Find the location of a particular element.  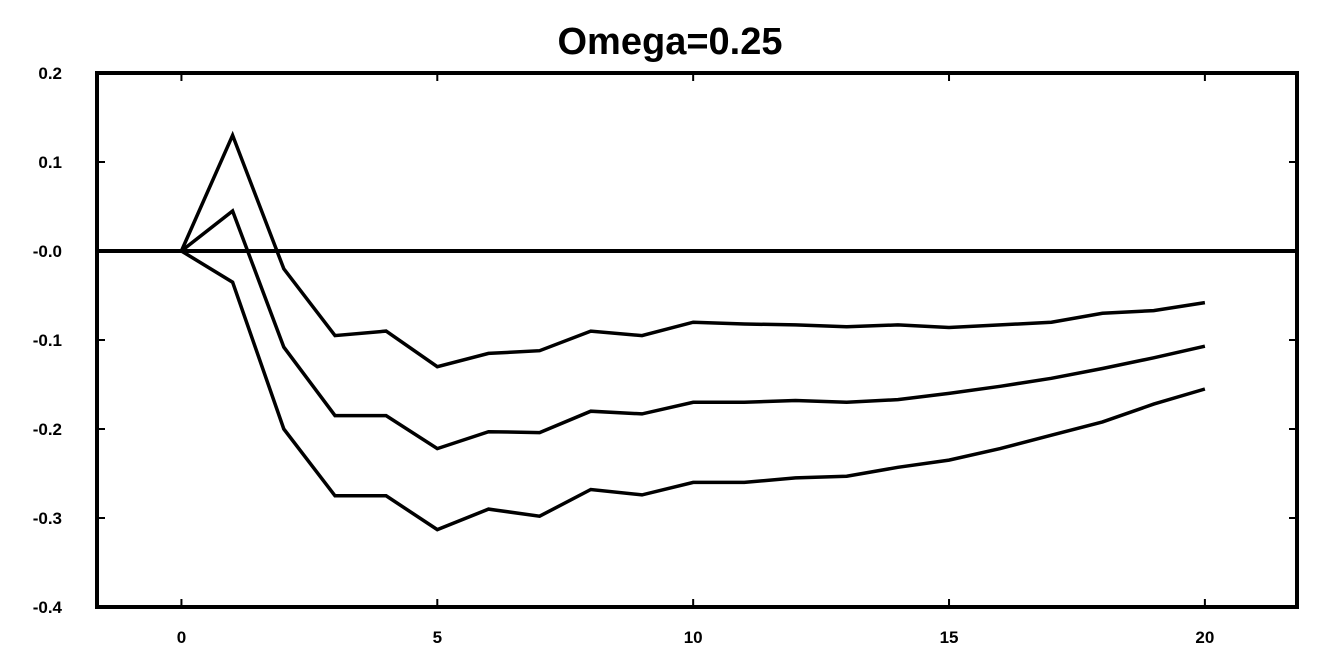

y-tick-label: -0.4 is located at coordinates (48, 607).